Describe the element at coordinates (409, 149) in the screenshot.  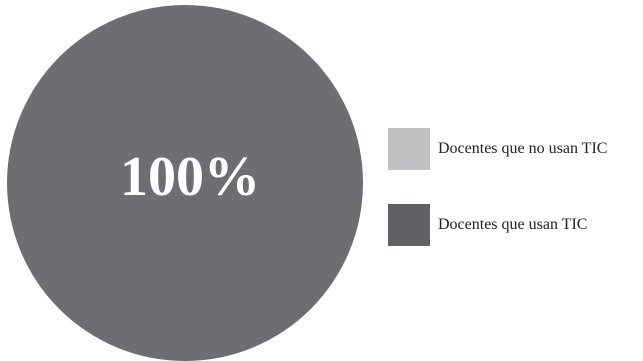
I see `legend-swatch-no-usan-tic` at that location.